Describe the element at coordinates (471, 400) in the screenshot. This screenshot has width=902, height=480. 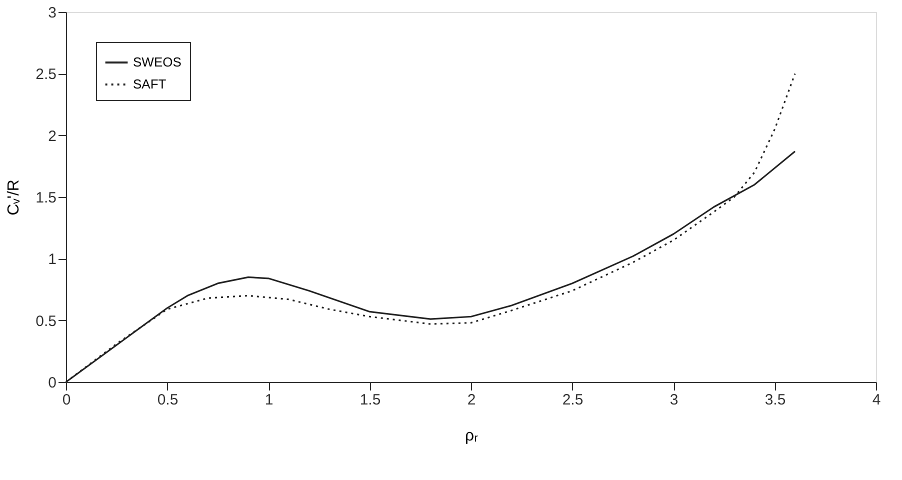
I see `x-tick-label: 2` at that location.